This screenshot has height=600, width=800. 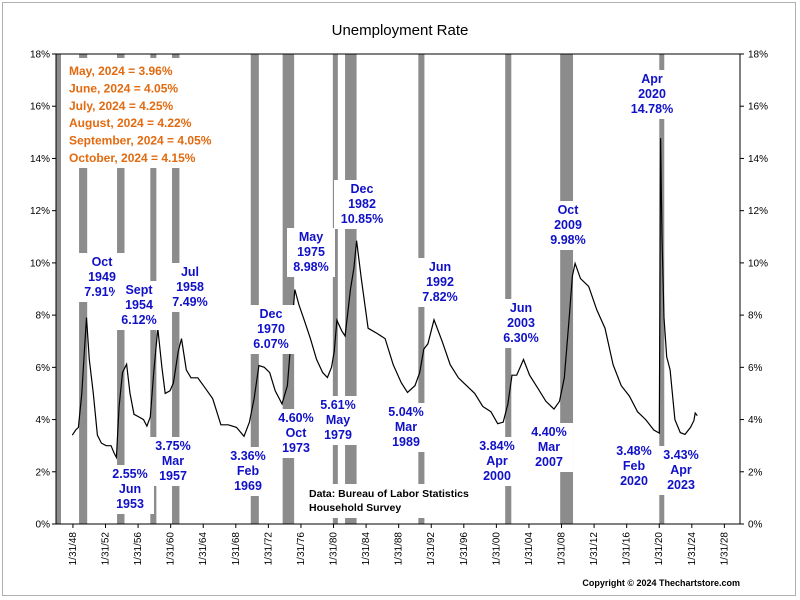 I want to click on chart-title: Unemployment Rate, so click(x=400, y=30).